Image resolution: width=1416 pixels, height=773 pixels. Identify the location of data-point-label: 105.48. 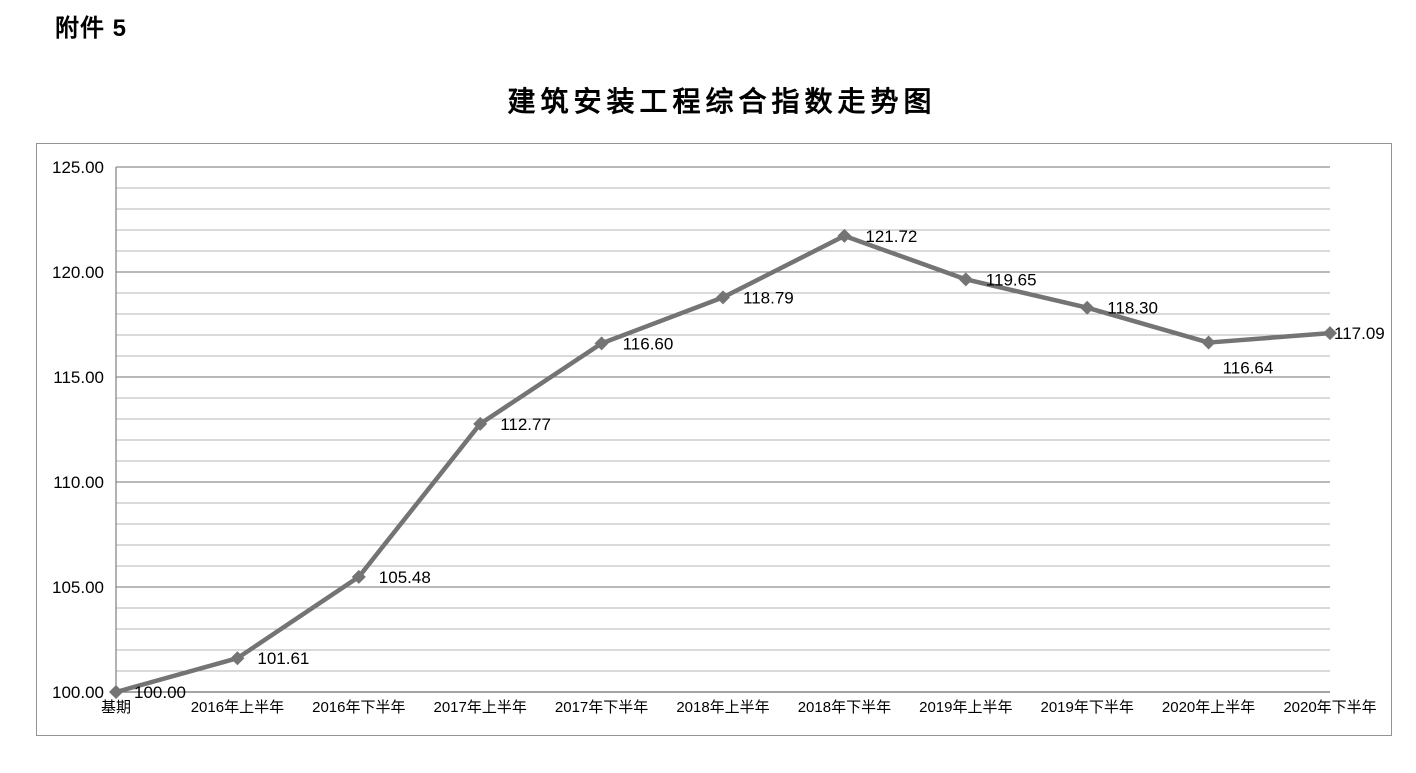
(405, 577).